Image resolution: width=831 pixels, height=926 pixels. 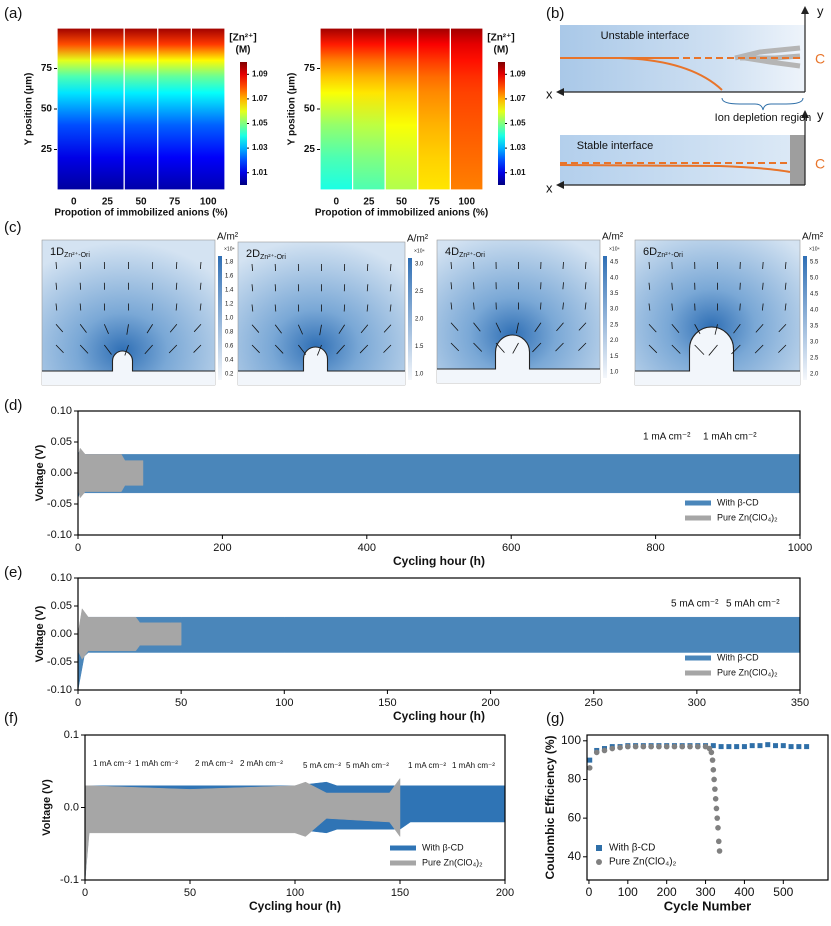 What do you see at coordinates (229, 375) in the screenshot?
I see `colorbar-tick: 0.2` at bounding box center [229, 375].